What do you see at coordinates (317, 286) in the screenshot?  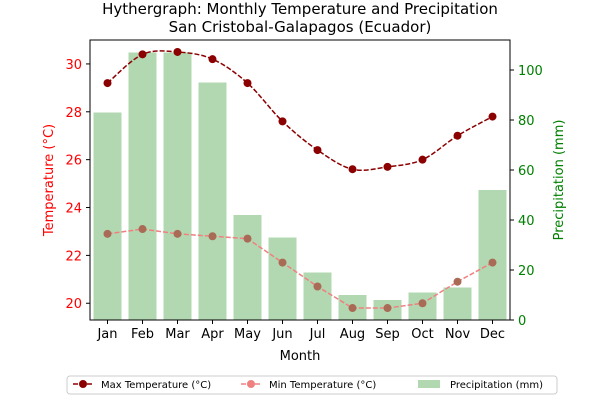 I see `min-temp-point-jul` at bounding box center [317, 286].